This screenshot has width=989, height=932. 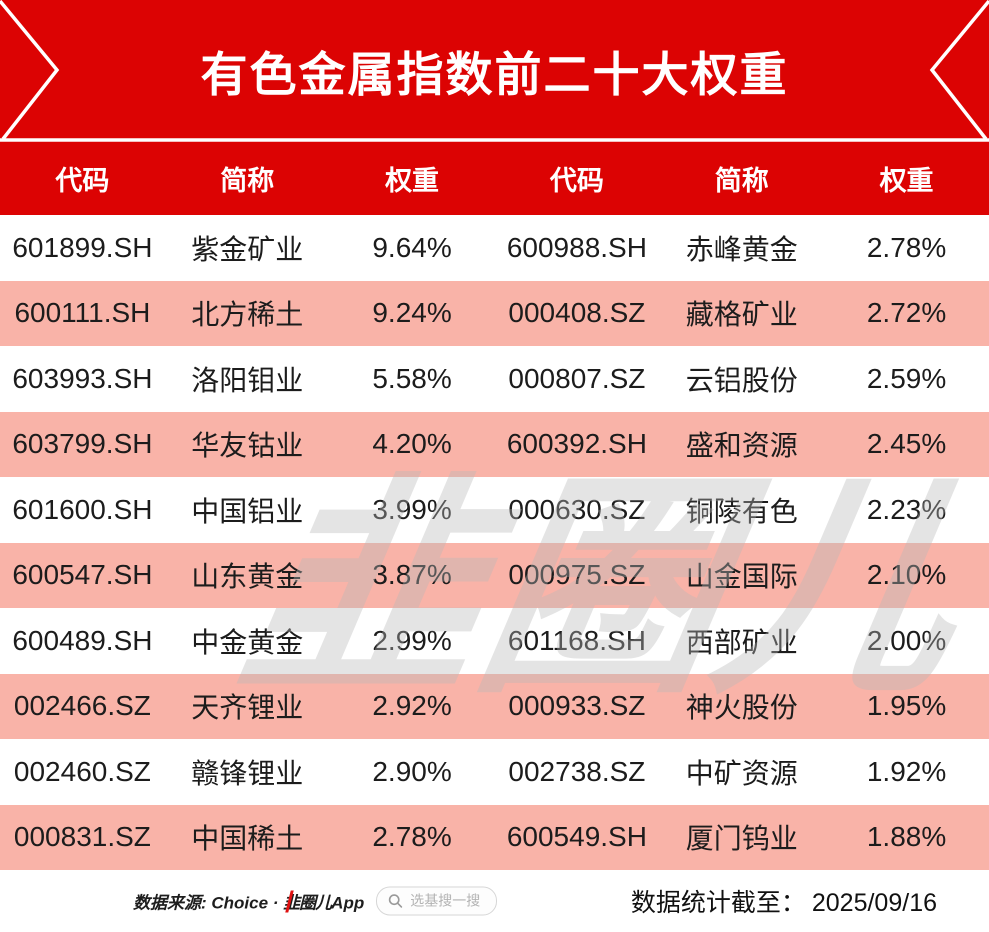 What do you see at coordinates (412, 444) in the screenshot?
I see `stock-weight: 4.20%` at bounding box center [412, 444].